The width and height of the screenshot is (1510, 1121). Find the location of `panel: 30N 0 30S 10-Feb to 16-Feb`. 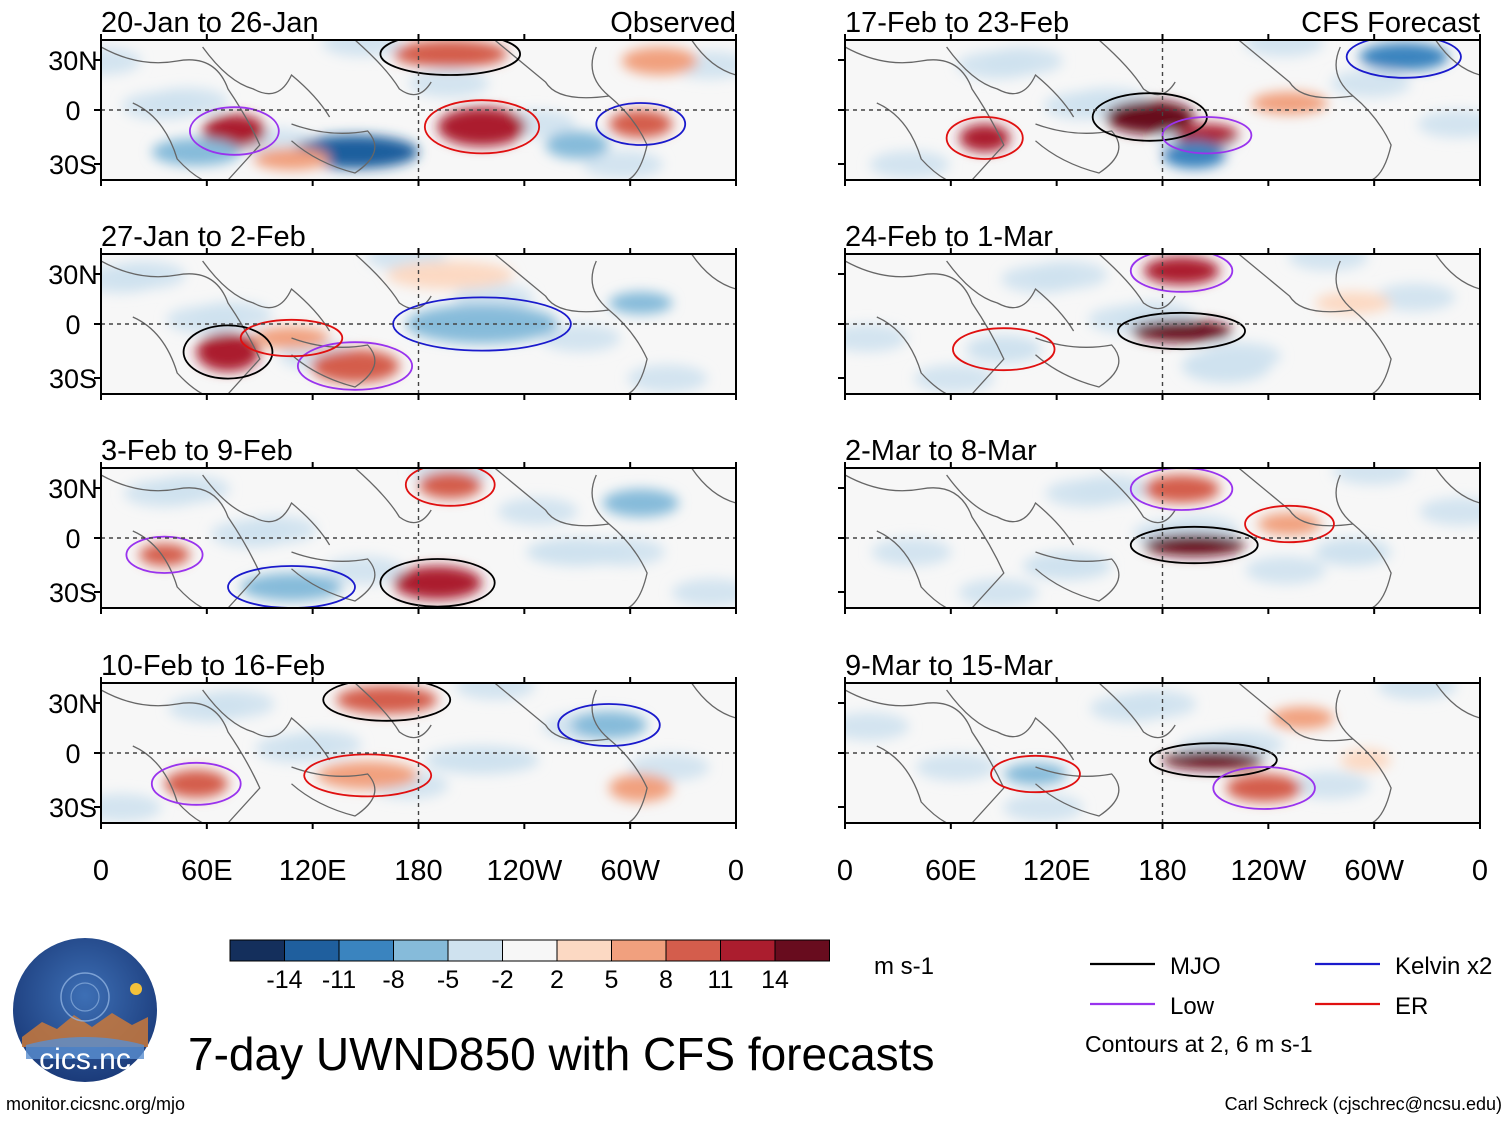

panel: 30N 0 30S 10-Feb to 16-Feb is located at coordinates (392, 739).